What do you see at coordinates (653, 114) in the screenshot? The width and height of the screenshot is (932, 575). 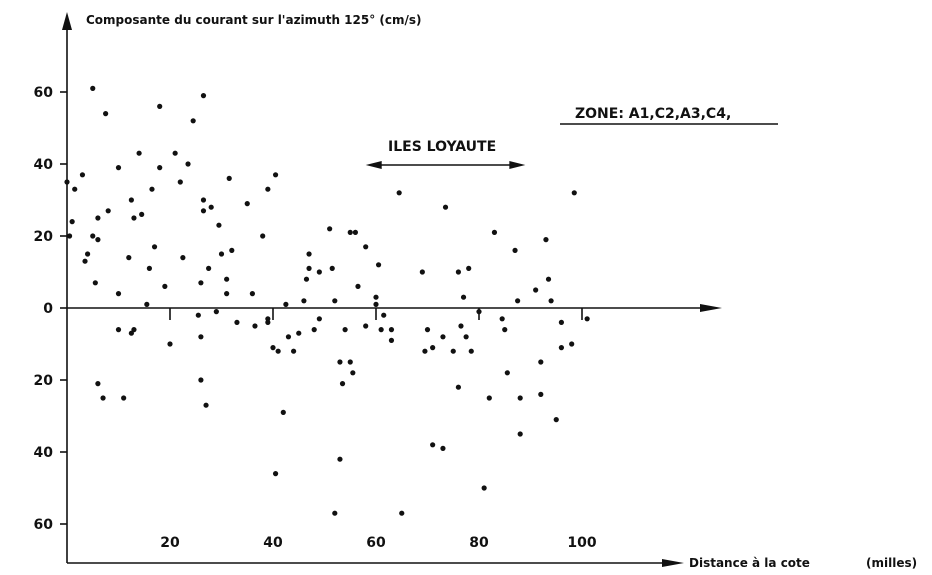 I see `zone-annotation: ZONE: A1,C2,A3,C4,` at bounding box center [653, 114].